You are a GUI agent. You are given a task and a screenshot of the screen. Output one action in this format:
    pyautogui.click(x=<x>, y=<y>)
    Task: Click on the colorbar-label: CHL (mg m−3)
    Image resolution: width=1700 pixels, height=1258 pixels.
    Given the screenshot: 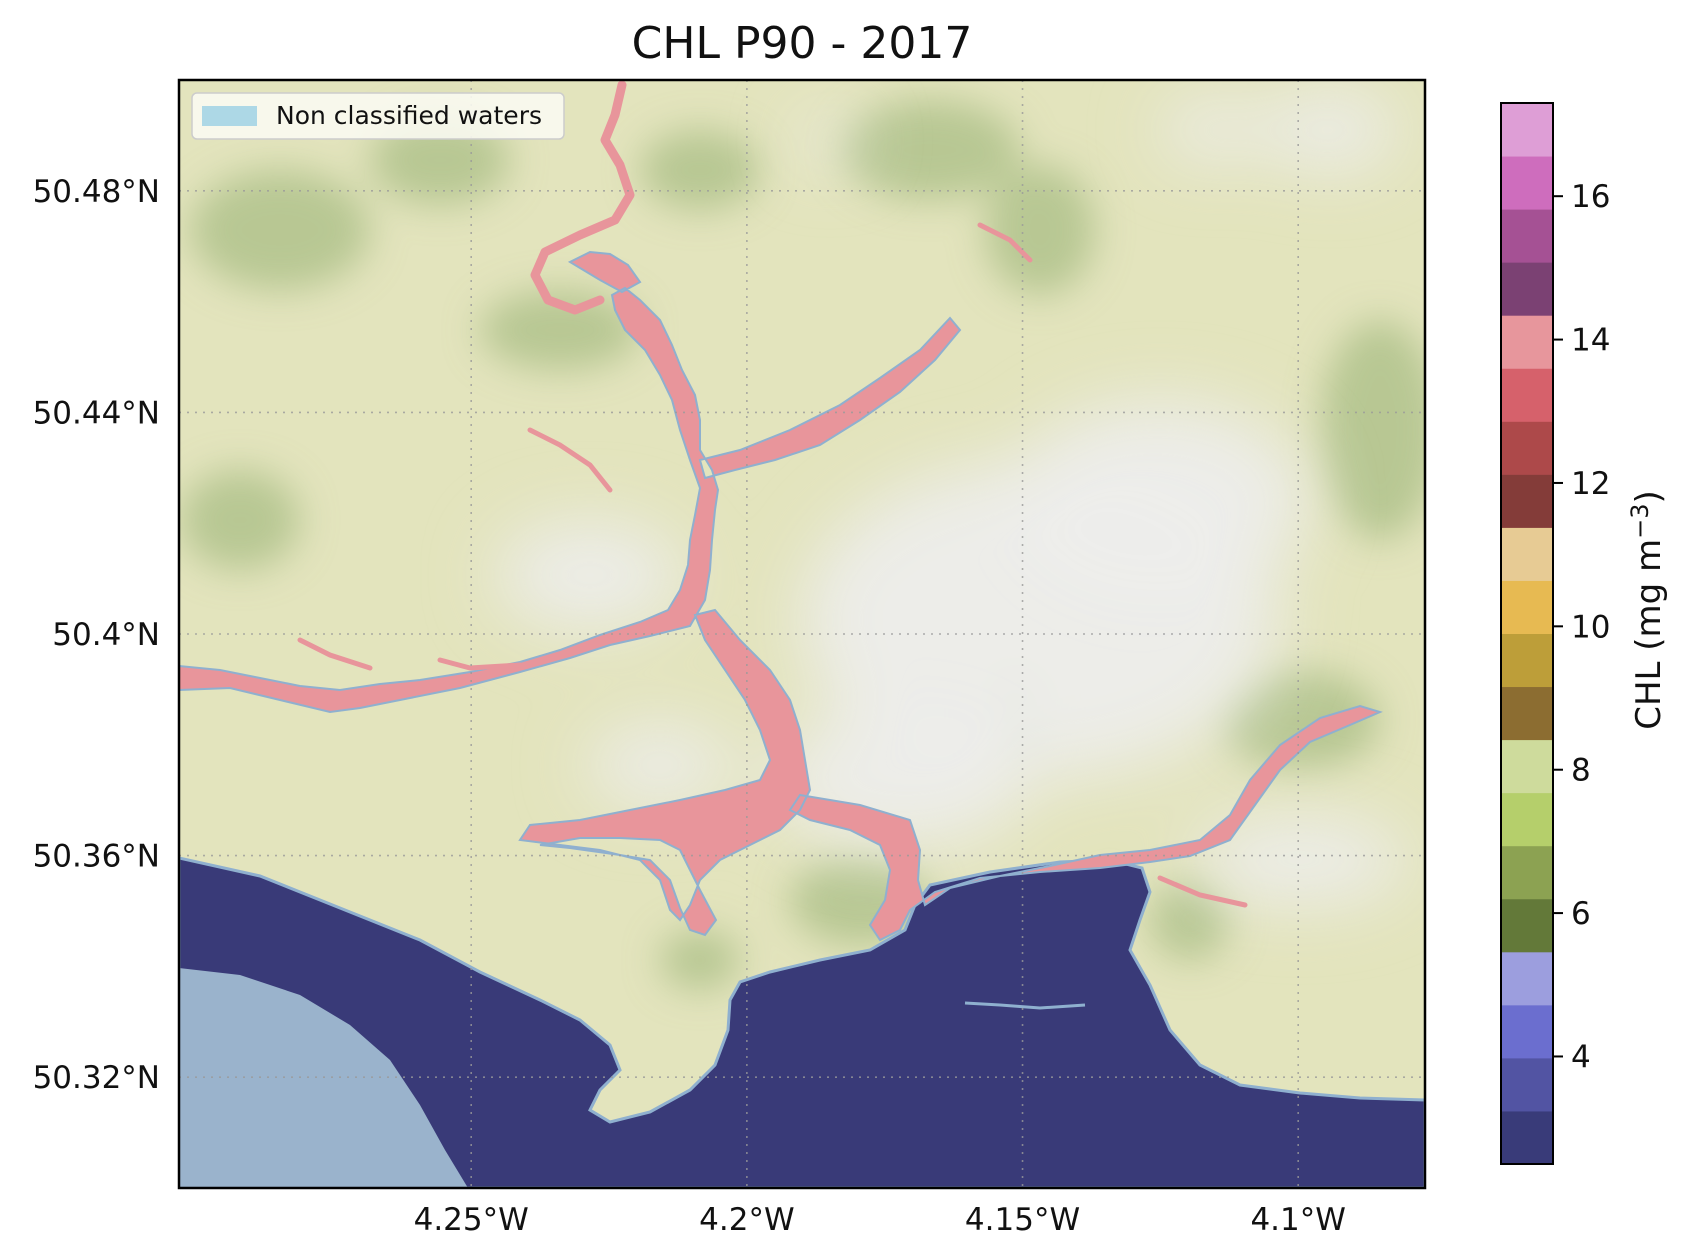 What is the action you would take?
    pyautogui.click(x=1647, y=610)
    